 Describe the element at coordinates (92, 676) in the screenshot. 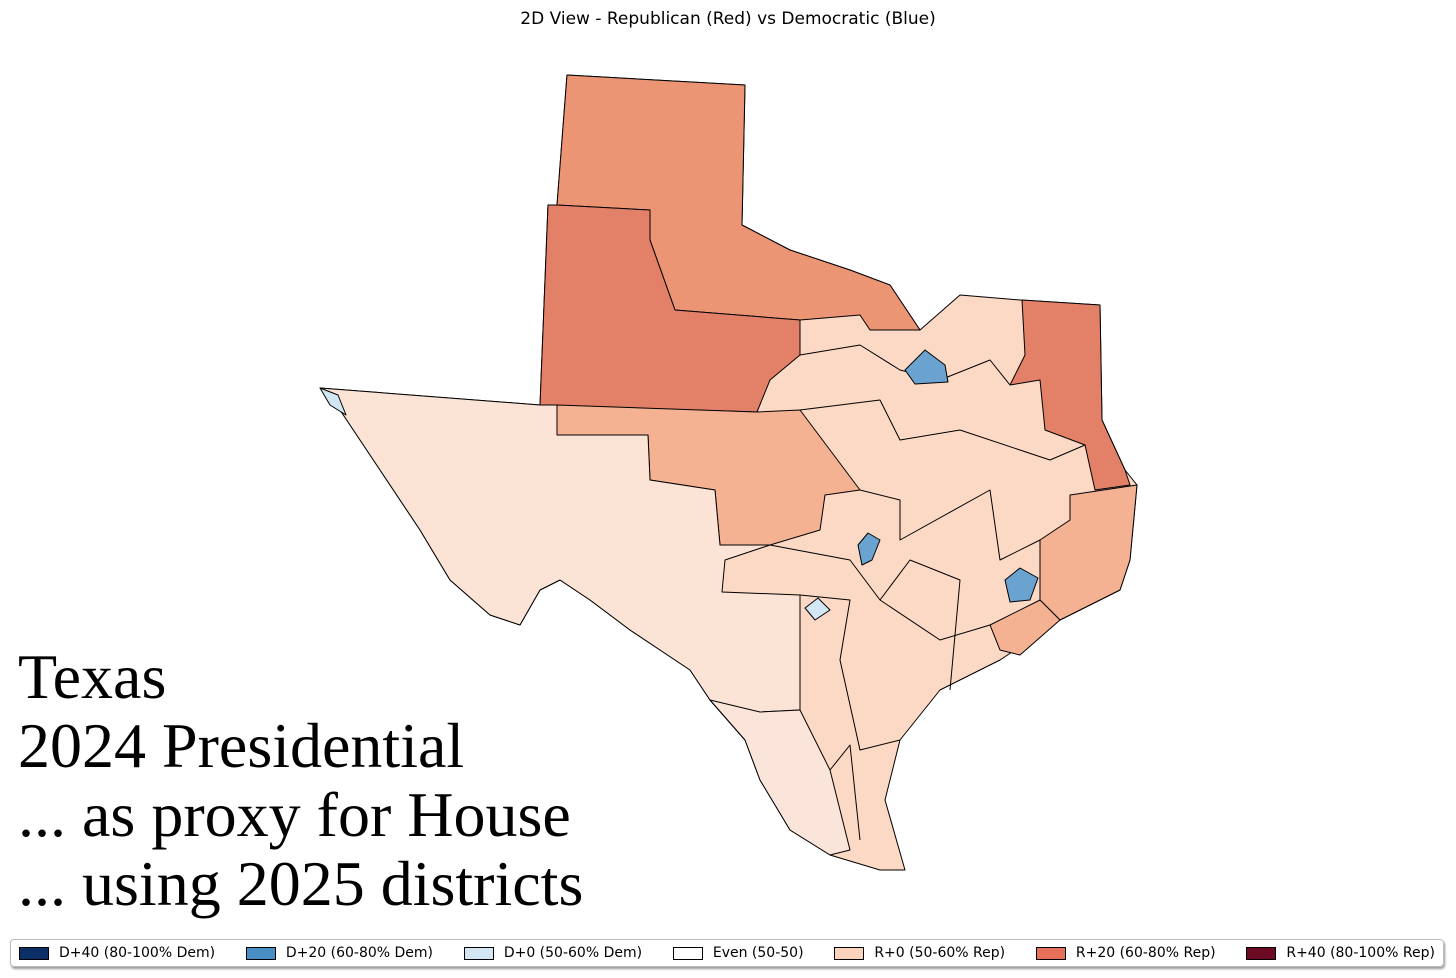

I see `overlay-line: Texas` at that location.